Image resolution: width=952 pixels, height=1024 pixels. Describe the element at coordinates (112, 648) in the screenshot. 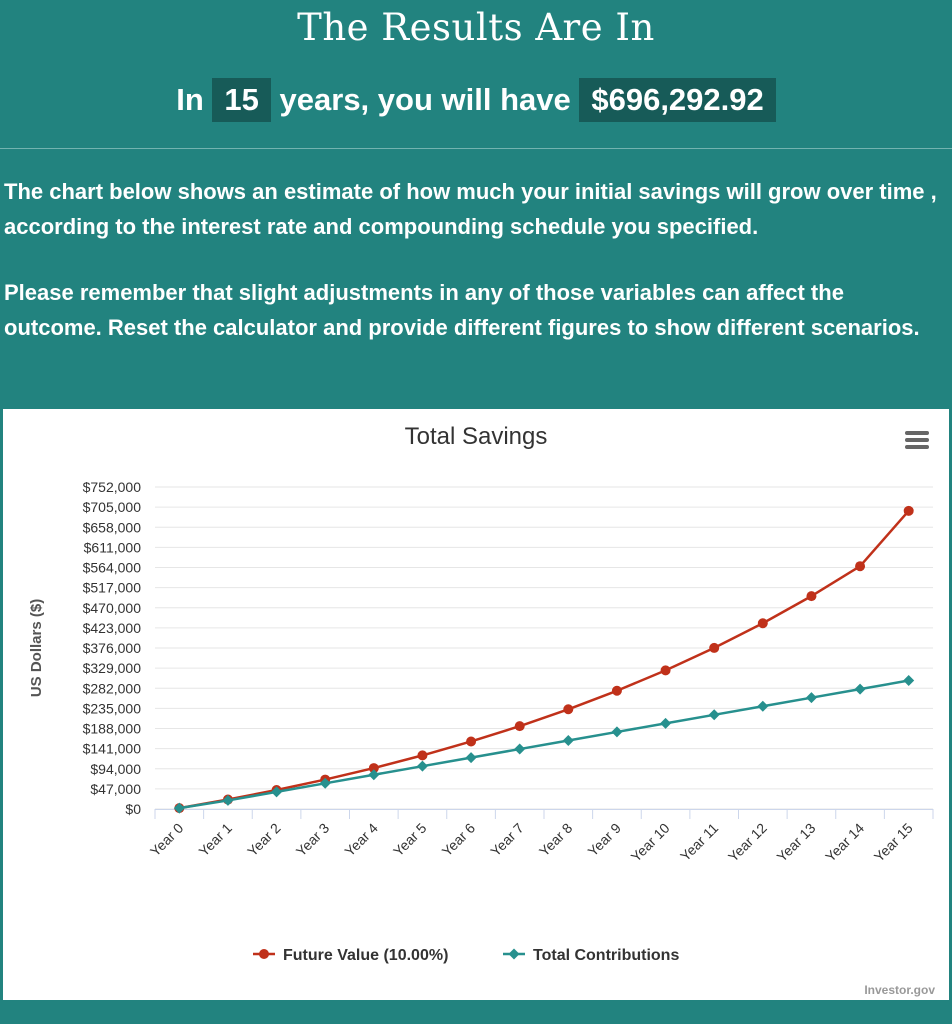

I see `y-tick-label: $376,000` at that location.